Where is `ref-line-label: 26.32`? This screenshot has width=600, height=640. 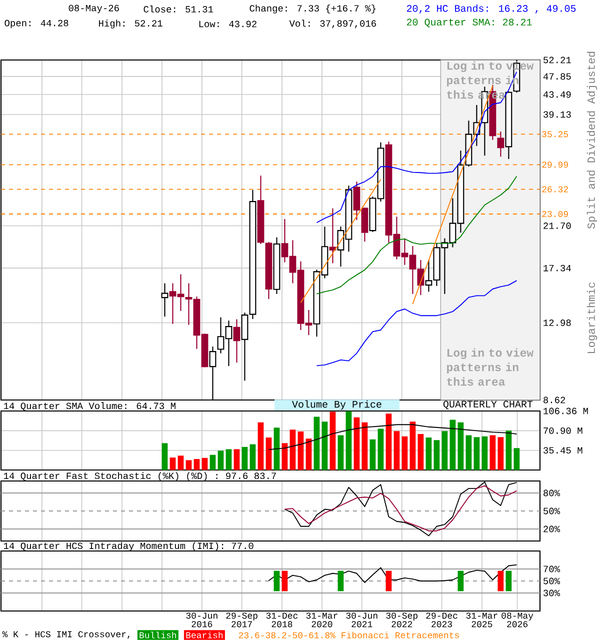
ref-line-label: 26.32 is located at coordinates (555, 189).